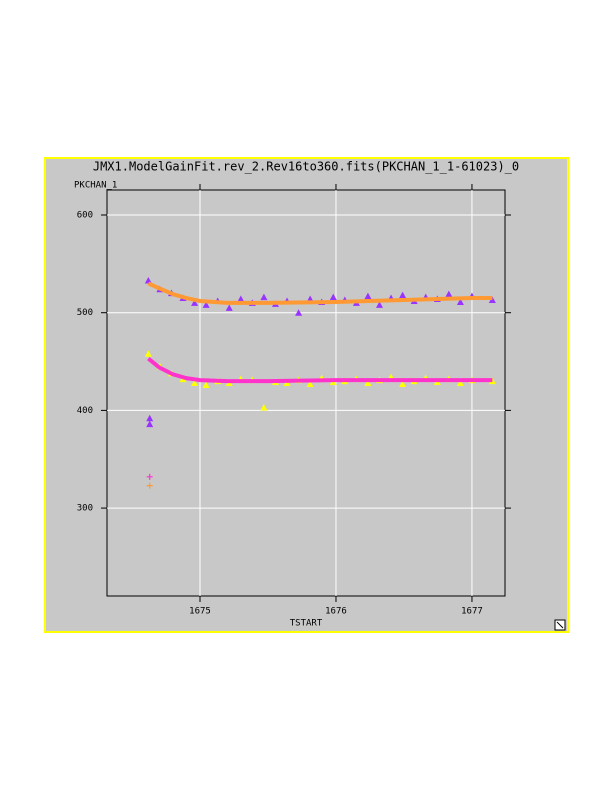 The height and width of the screenshot is (796, 612). What do you see at coordinates (560, 625) in the screenshot?
I see `resize-icon` at bounding box center [560, 625].